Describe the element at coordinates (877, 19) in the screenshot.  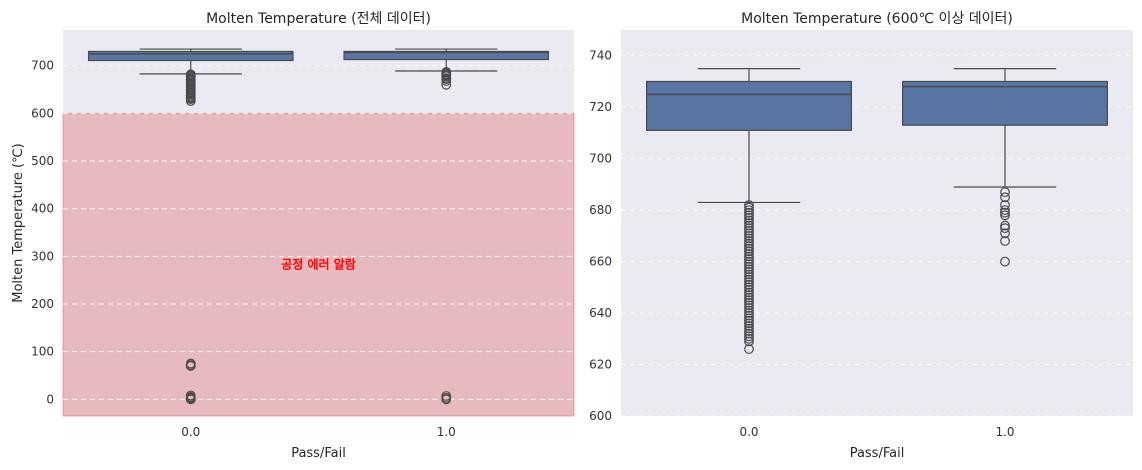
I see `chart-title: Molten Temperature (600℃ 이상 데이터)` at that location.